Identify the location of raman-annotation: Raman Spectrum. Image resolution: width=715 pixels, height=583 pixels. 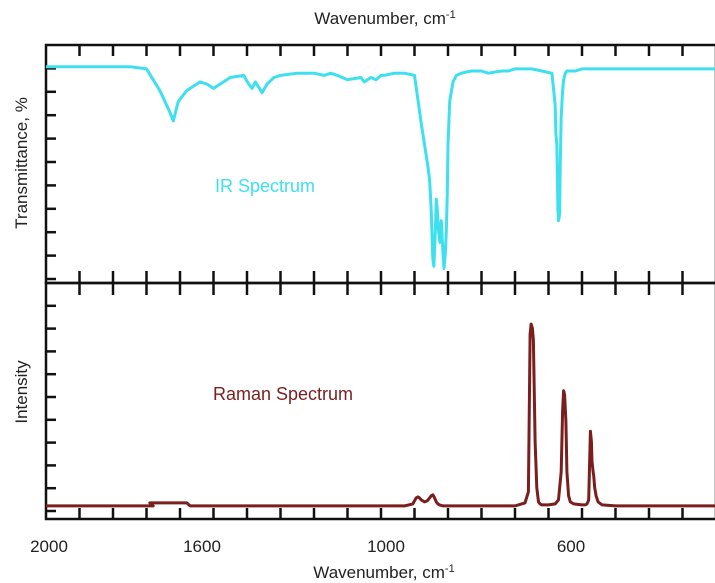
(283, 394).